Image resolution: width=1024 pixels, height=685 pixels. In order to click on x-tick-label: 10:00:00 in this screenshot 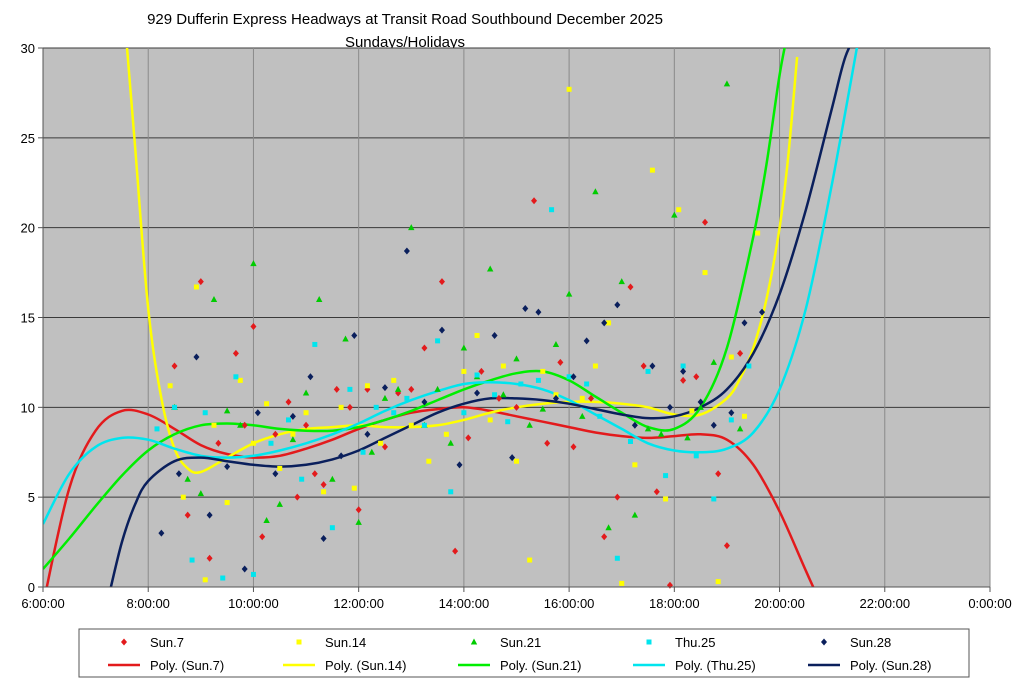, I will do `click(253, 603)`.